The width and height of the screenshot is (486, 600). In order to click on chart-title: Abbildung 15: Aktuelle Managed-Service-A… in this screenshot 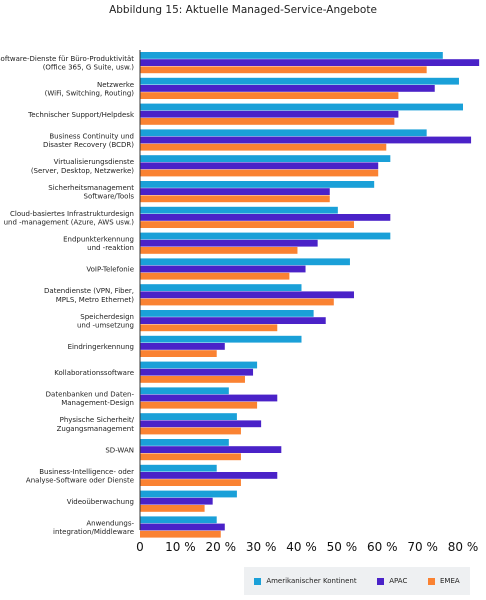, I will do `click(243, 10)`.